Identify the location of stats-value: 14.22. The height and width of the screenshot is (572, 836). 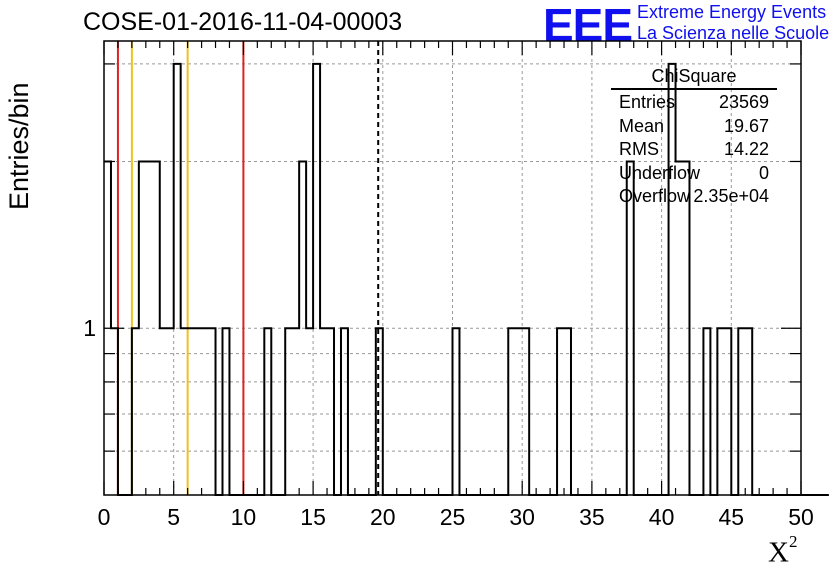
(746, 149).